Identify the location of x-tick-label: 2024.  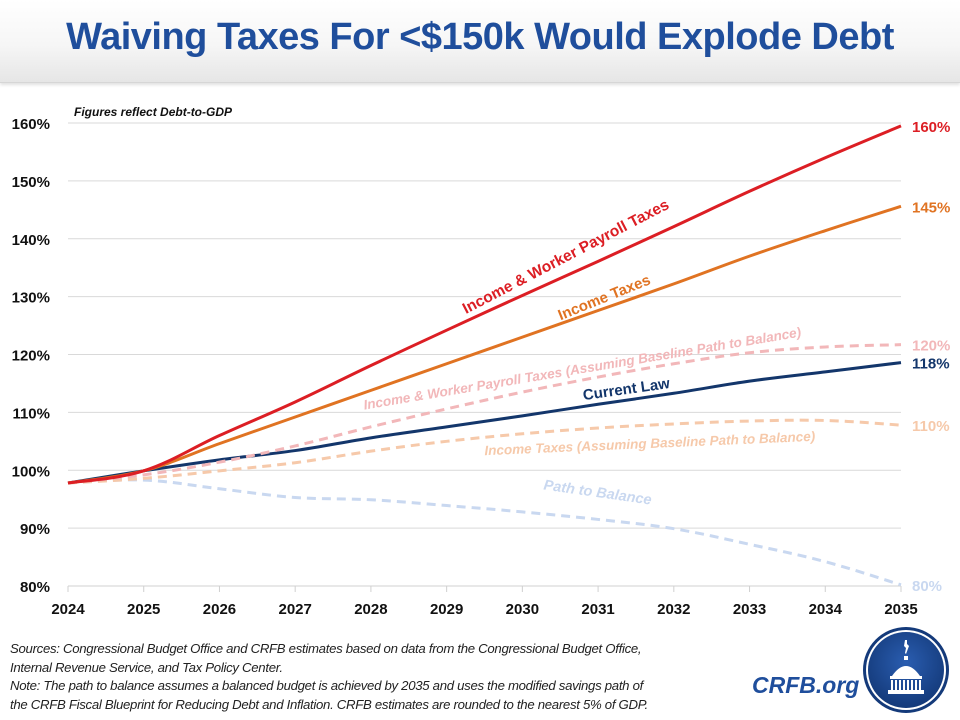
(68, 609).